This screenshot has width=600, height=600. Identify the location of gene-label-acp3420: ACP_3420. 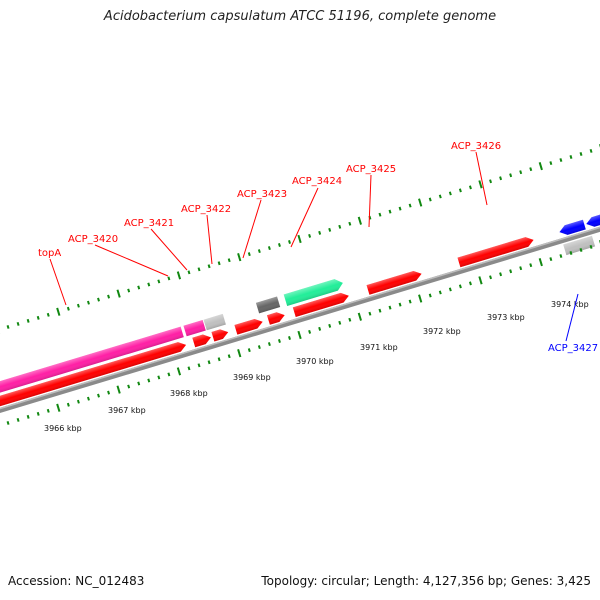
(93, 239).